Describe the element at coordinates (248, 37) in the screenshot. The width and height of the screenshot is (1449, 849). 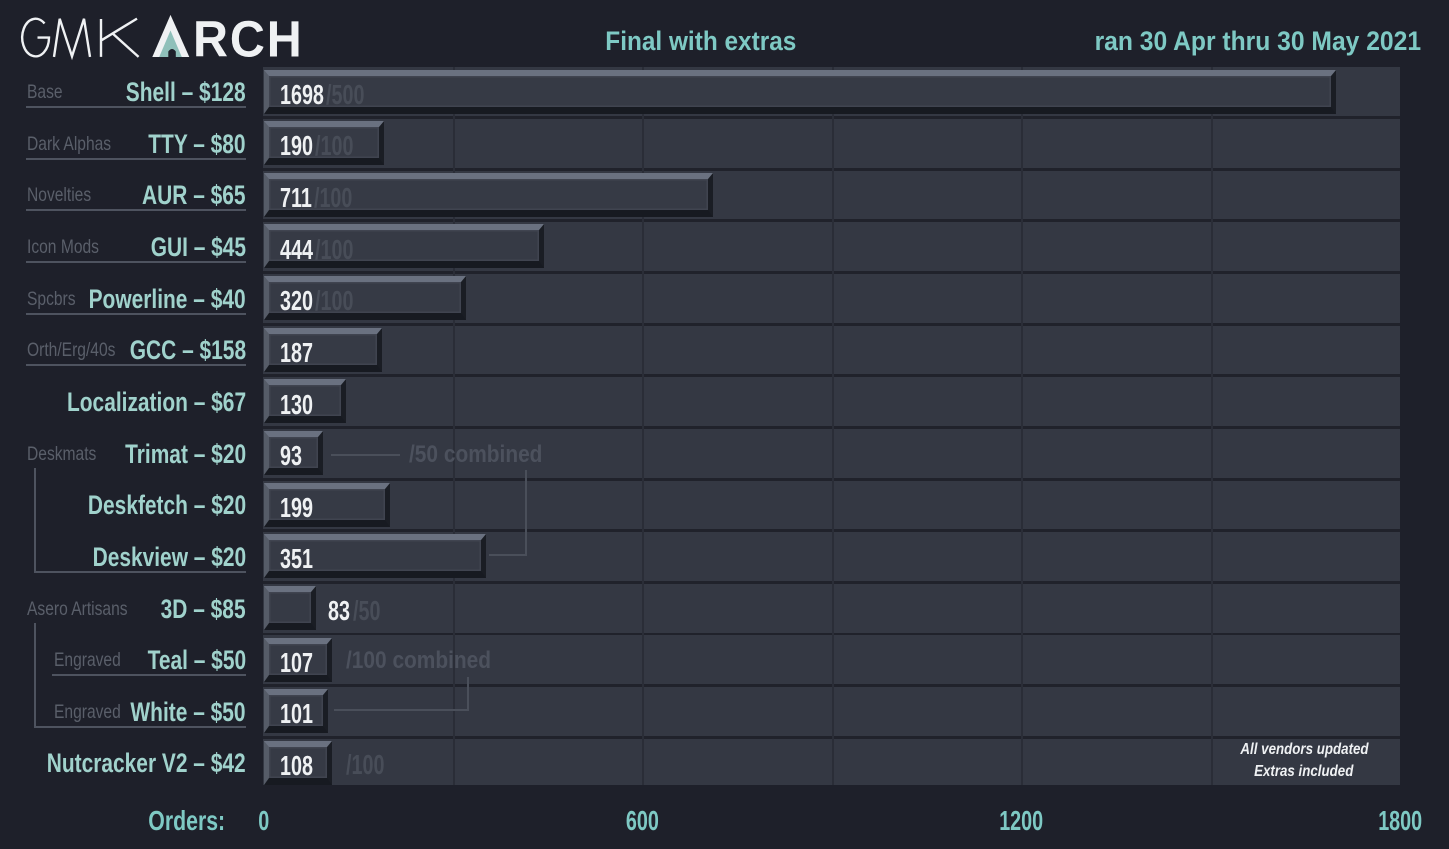
I see `svg-text: RCH` at that location.